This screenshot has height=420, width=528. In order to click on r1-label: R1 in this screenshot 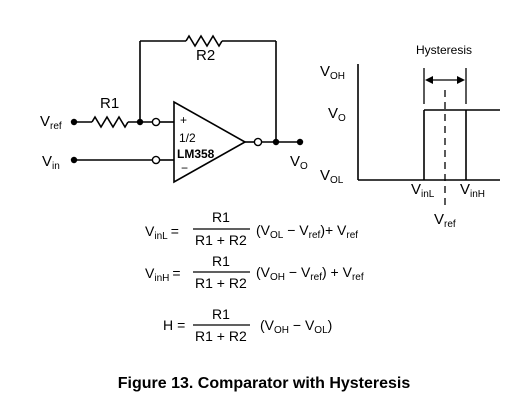, I will do `click(109, 103)`.